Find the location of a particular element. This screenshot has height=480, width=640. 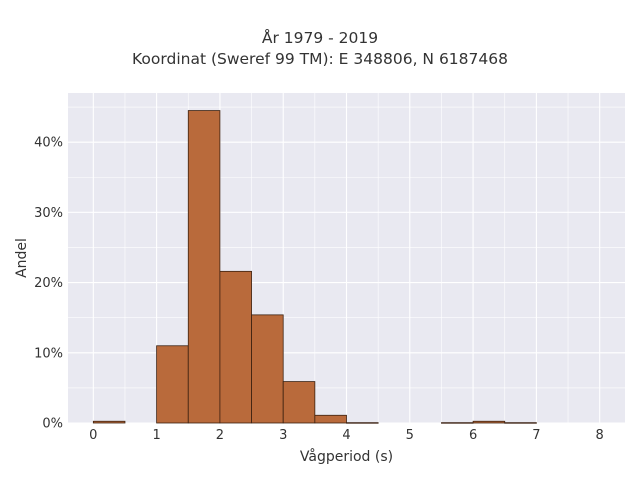

x-axis-ticks: 0 1 2 3 4 5 6 7 8 is located at coordinates (346, 435).